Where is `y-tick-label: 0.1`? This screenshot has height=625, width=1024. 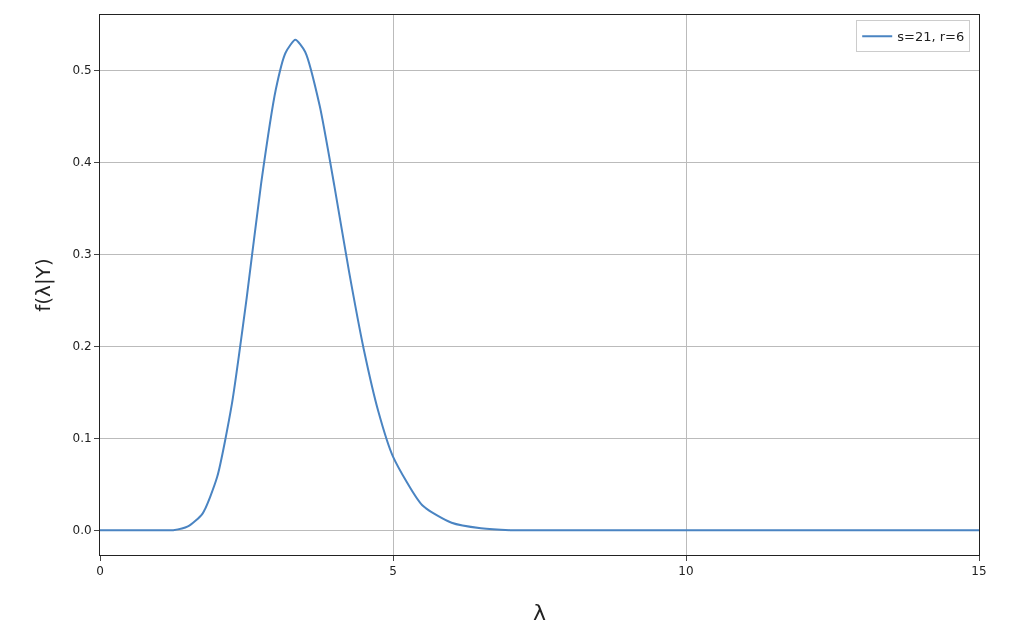 y-tick-label: 0.1 is located at coordinates (82, 438).